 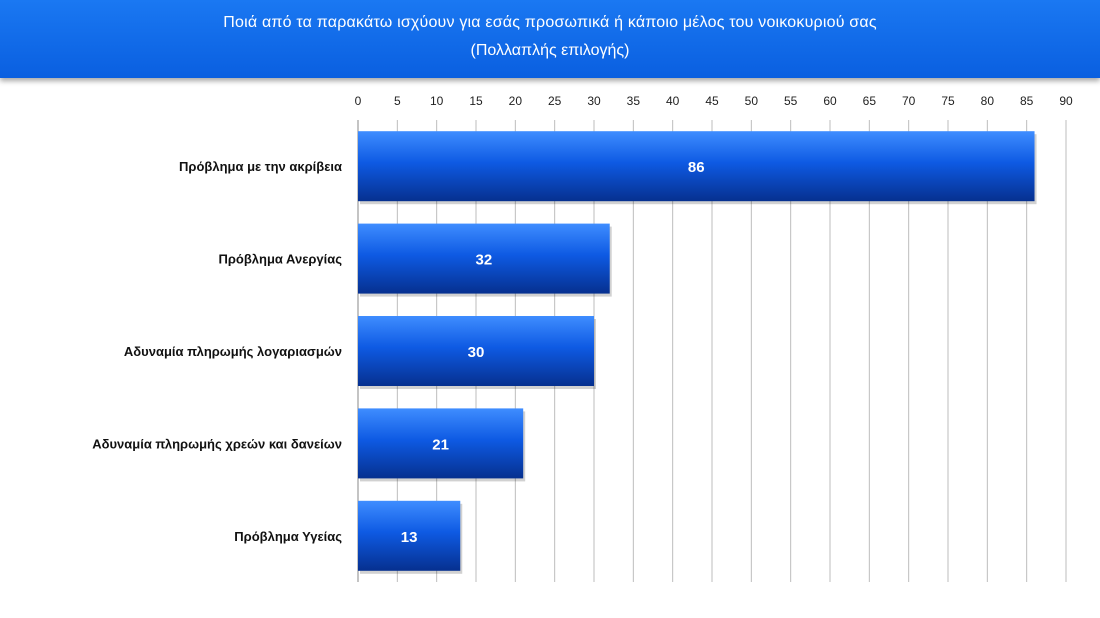 What do you see at coordinates (516, 101) in the screenshot?
I see `x-tick-label: 20` at bounding box center [516, 101].